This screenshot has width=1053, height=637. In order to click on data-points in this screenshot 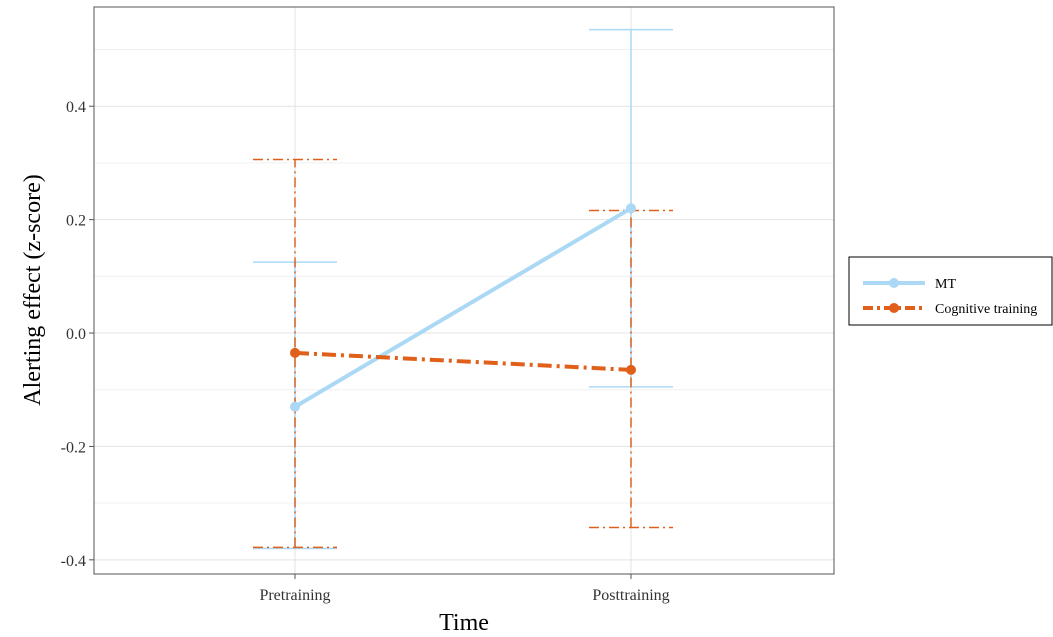, I will do `click(463, 307)`.